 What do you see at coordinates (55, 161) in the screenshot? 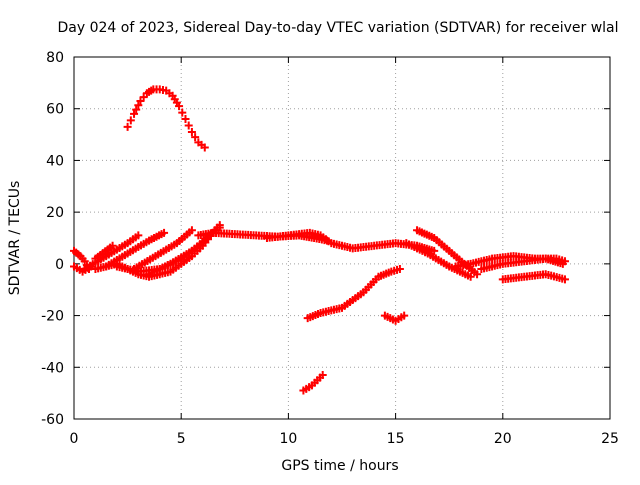
I see `y-tick-label: 40` at bounding box center [55, 161].